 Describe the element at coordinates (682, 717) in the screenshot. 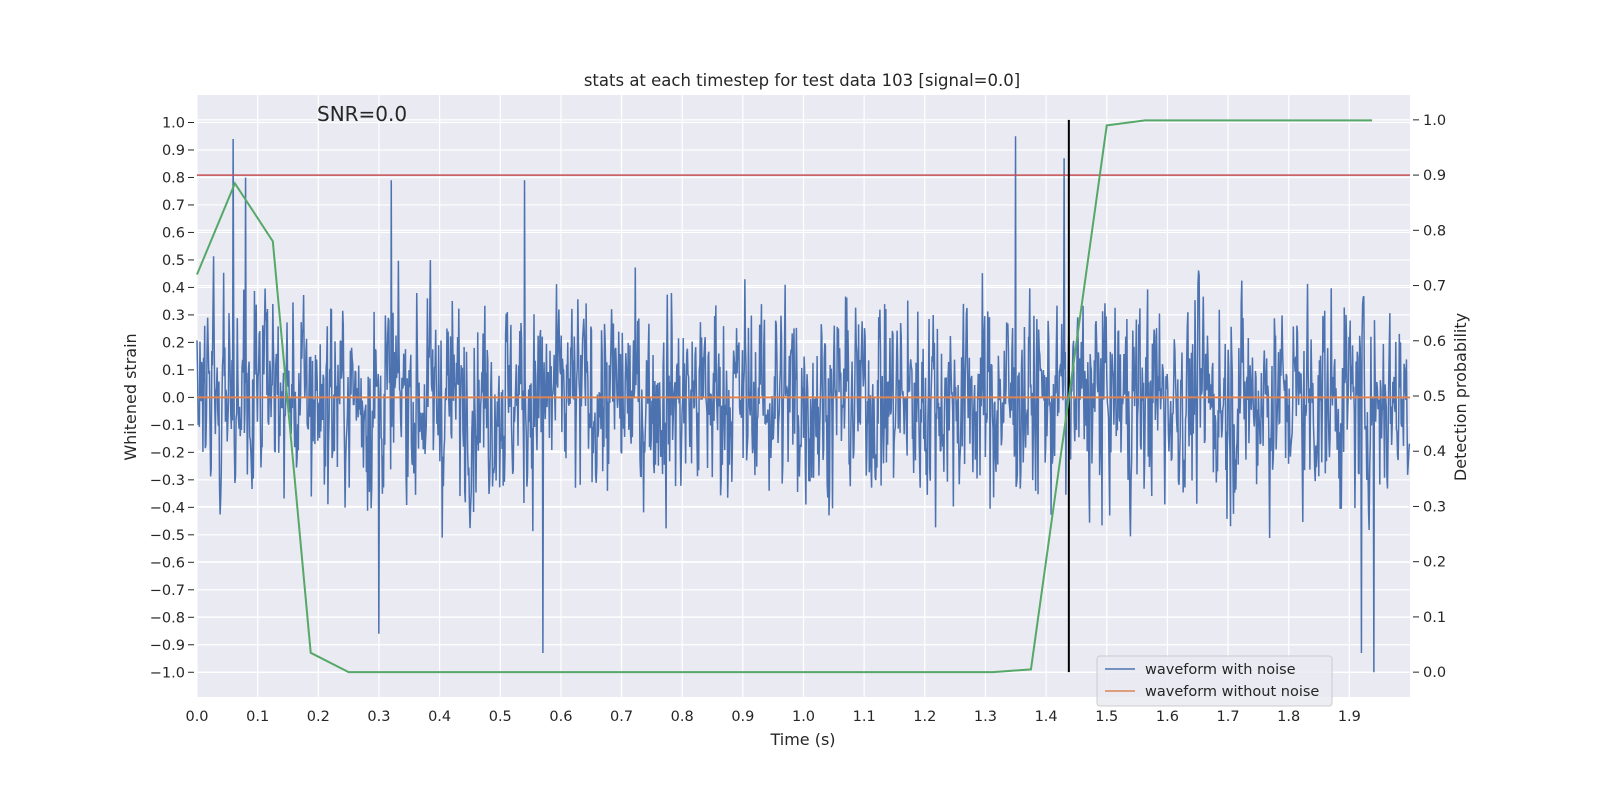

I see `x-tick-label: 0.8` at that location.